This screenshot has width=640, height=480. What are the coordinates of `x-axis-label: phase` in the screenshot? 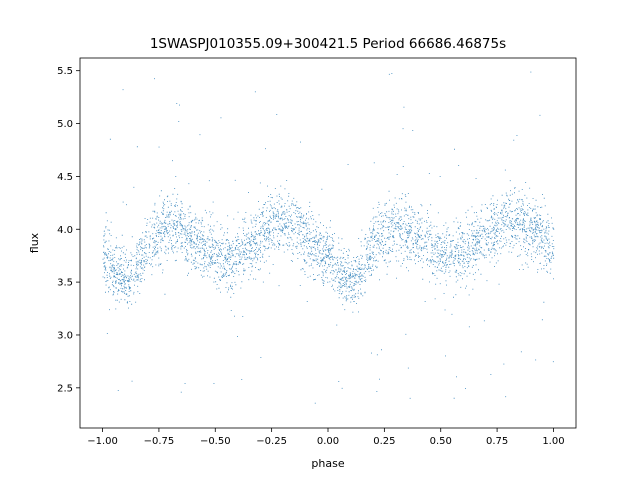 It's located at (327, 463).